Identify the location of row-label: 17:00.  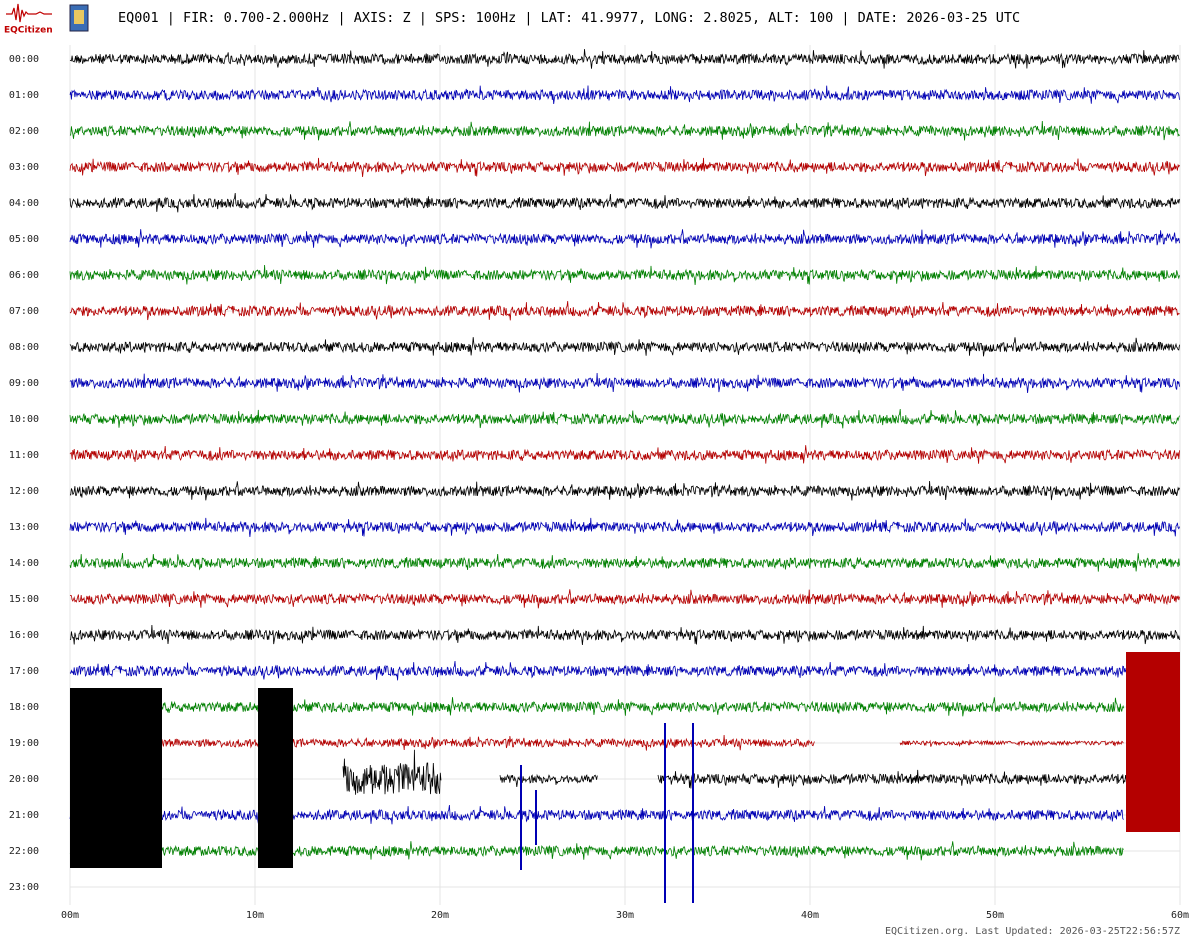
(24, 671).